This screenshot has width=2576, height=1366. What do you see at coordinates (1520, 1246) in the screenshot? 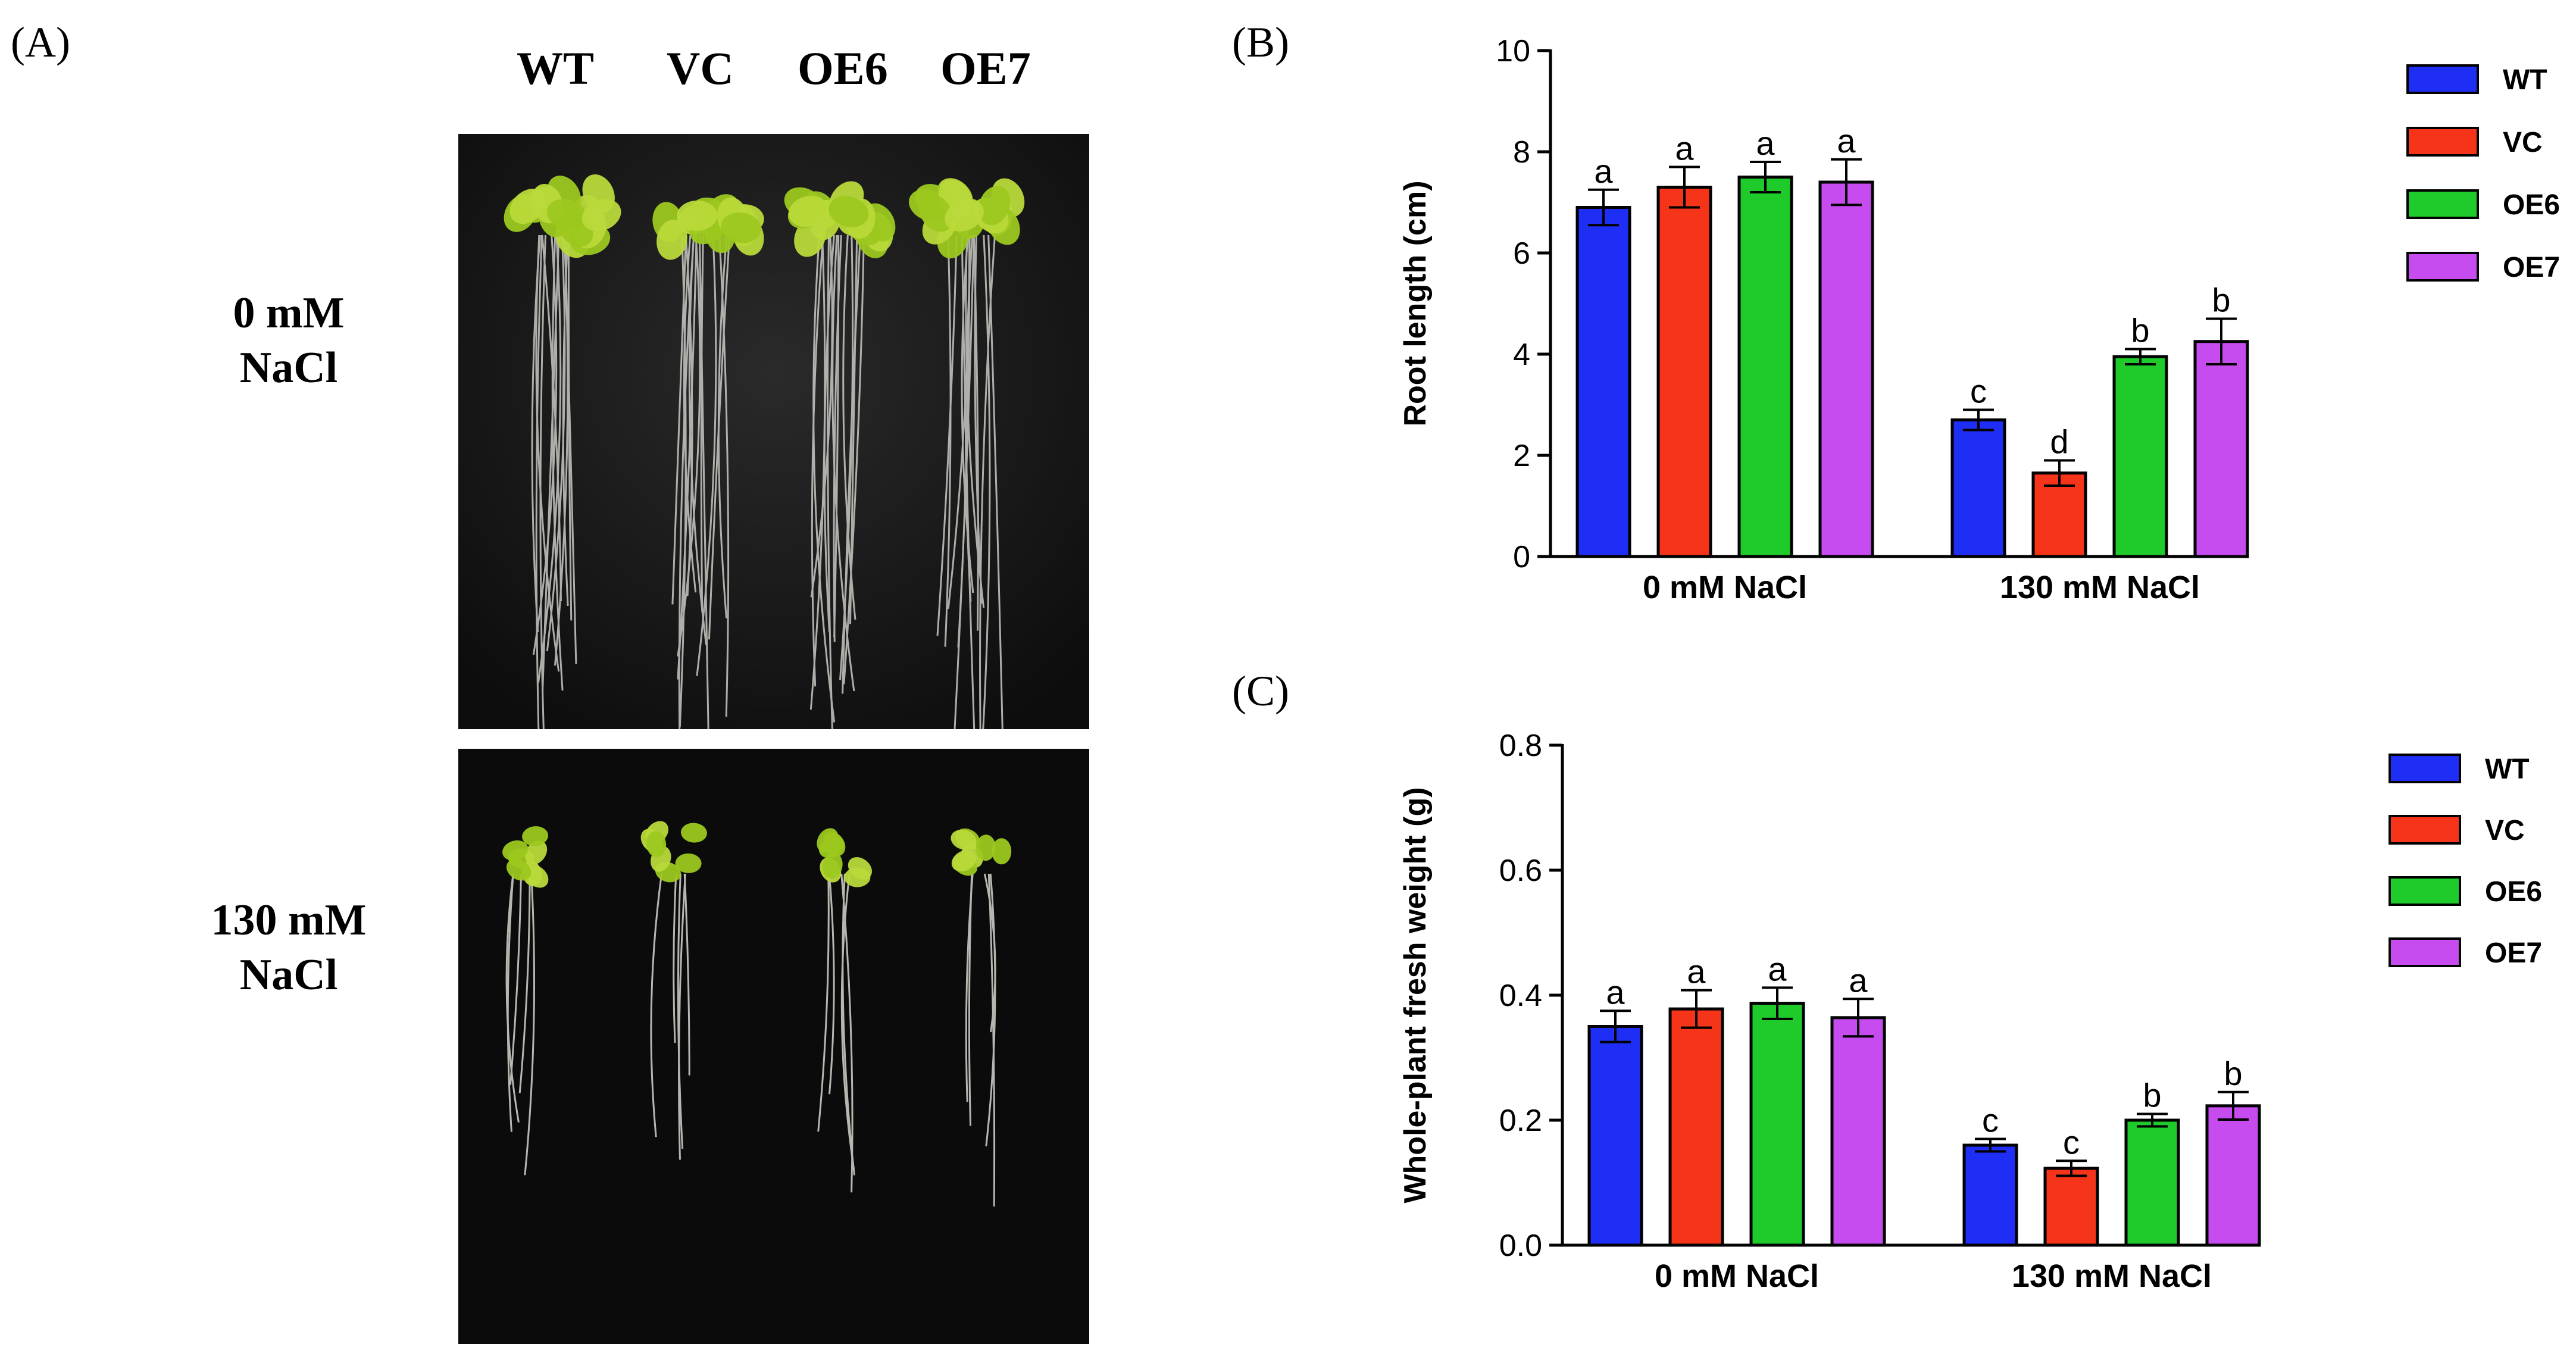
I see `y-tick-label: 0.0` at bounding box center [1520, 1246].